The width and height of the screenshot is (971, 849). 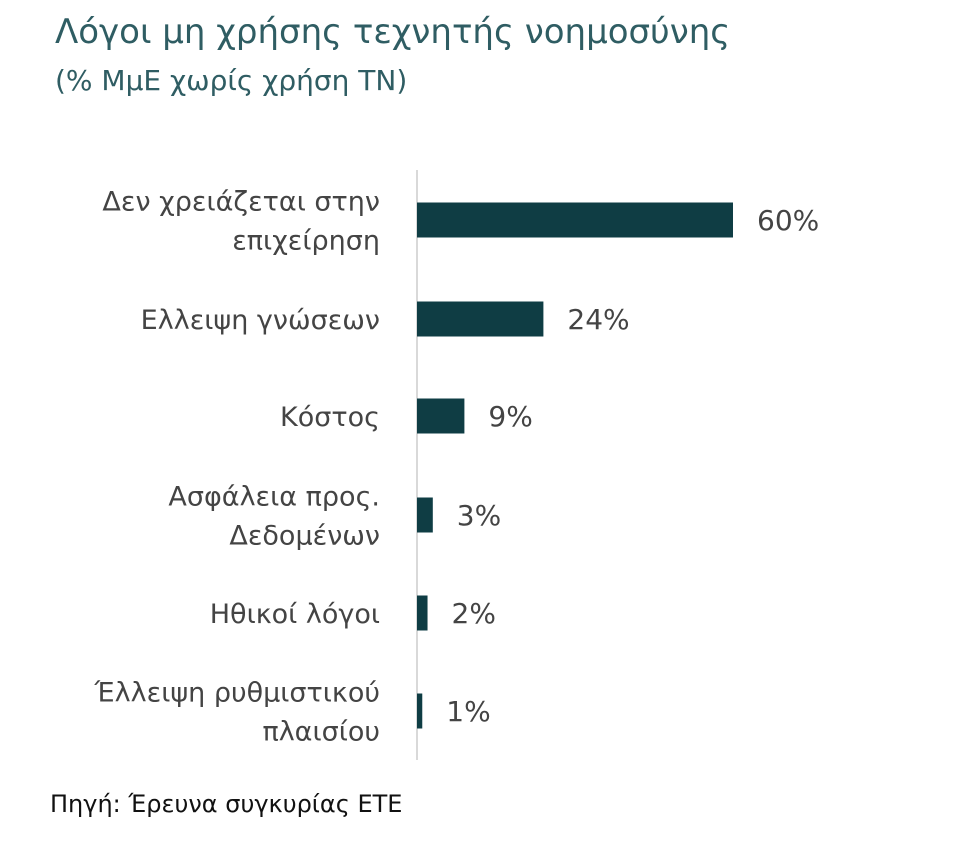 I want to click on source-note: Πηγή: Έρευνα συγκυρίας ΕΤΕ, so click(x=226, y=804).